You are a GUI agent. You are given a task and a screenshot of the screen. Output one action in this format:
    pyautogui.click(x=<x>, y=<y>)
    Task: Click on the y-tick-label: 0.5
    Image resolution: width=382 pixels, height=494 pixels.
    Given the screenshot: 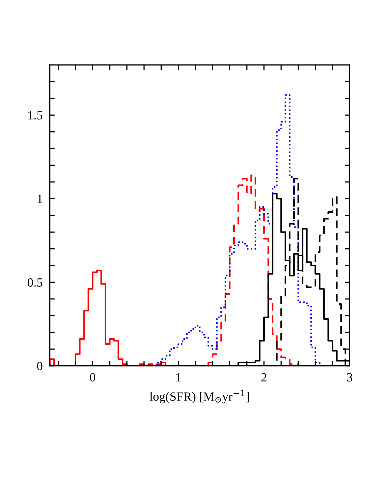 What is the action you would take?
    pyautogui.click(x=35, y=282)
    